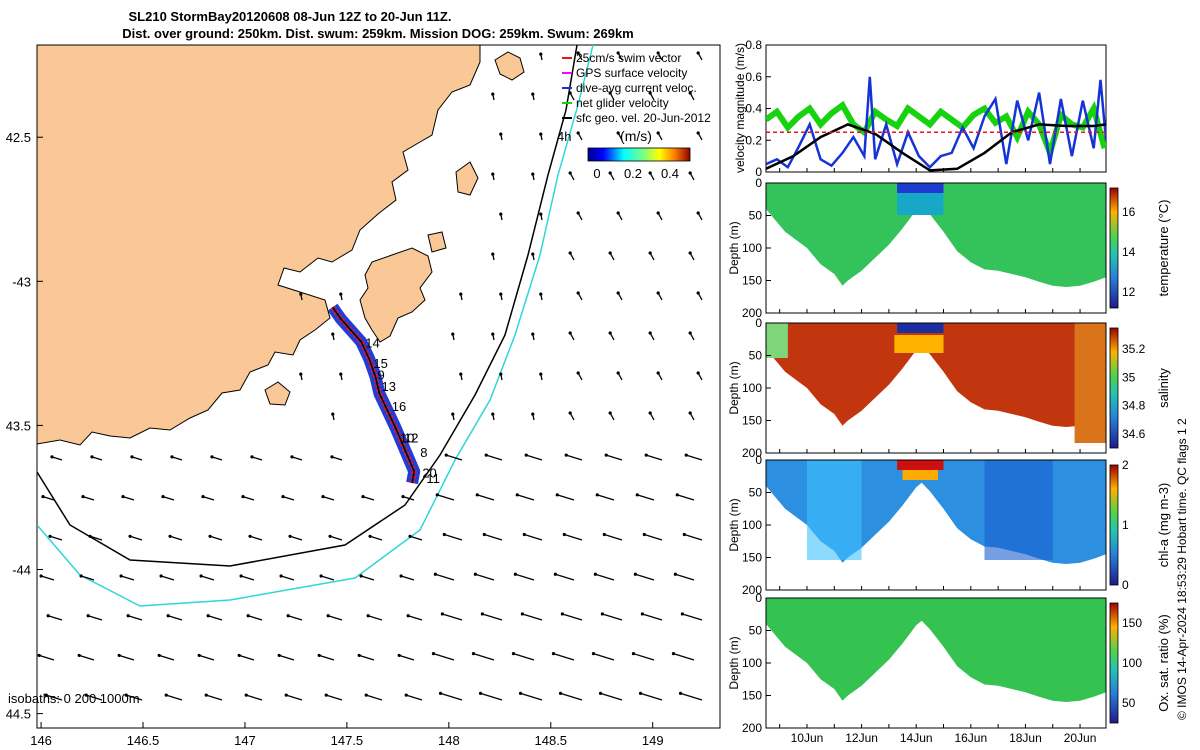  Describe the element at coordinates (1163, 525) in the screenshot. I see `colorbar-label: chl-a (mg m-3)` at that location.